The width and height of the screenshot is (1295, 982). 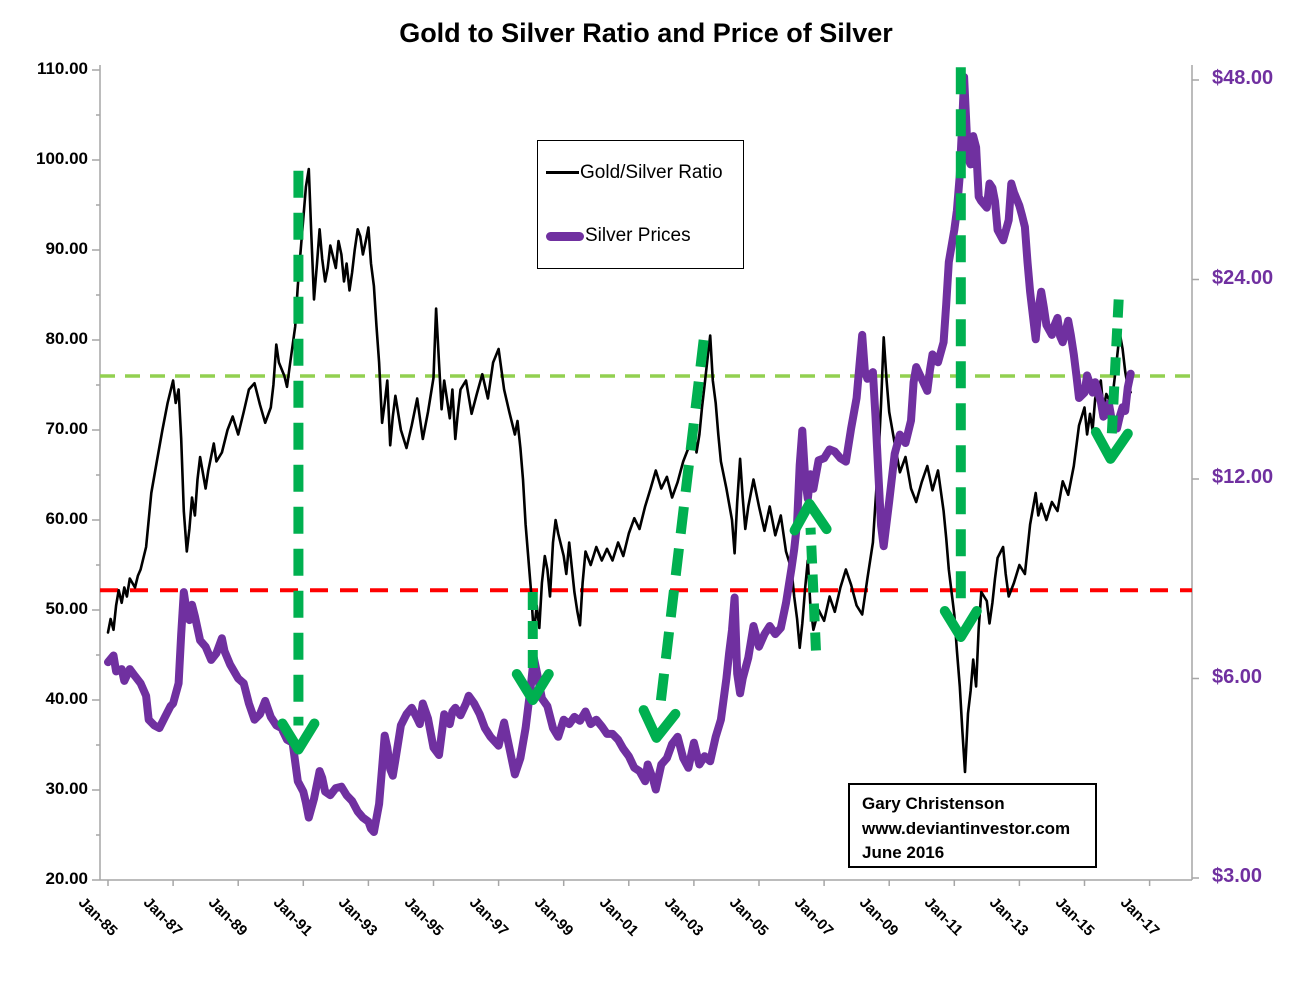 I want to click on credit-website: www.deviantinvestor.com, so click(x=966, y=828).